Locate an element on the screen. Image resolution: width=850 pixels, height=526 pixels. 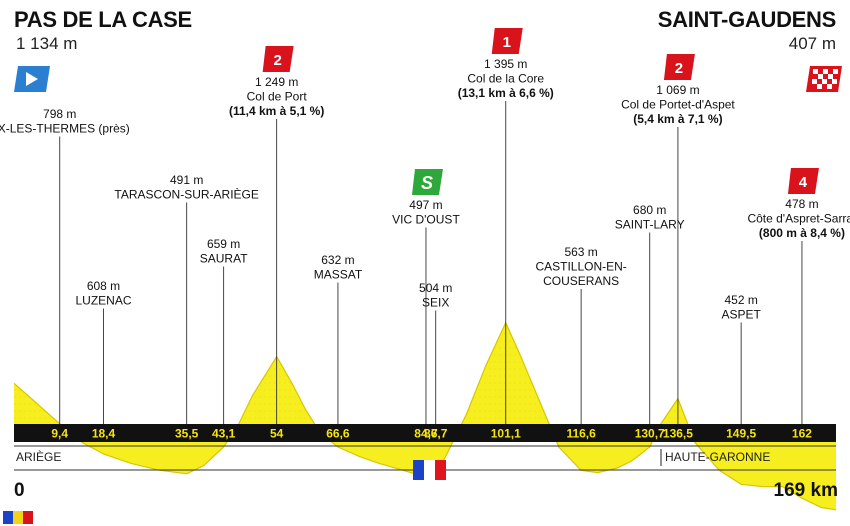
svg-text: 4 is located at coordinates (803, 182).